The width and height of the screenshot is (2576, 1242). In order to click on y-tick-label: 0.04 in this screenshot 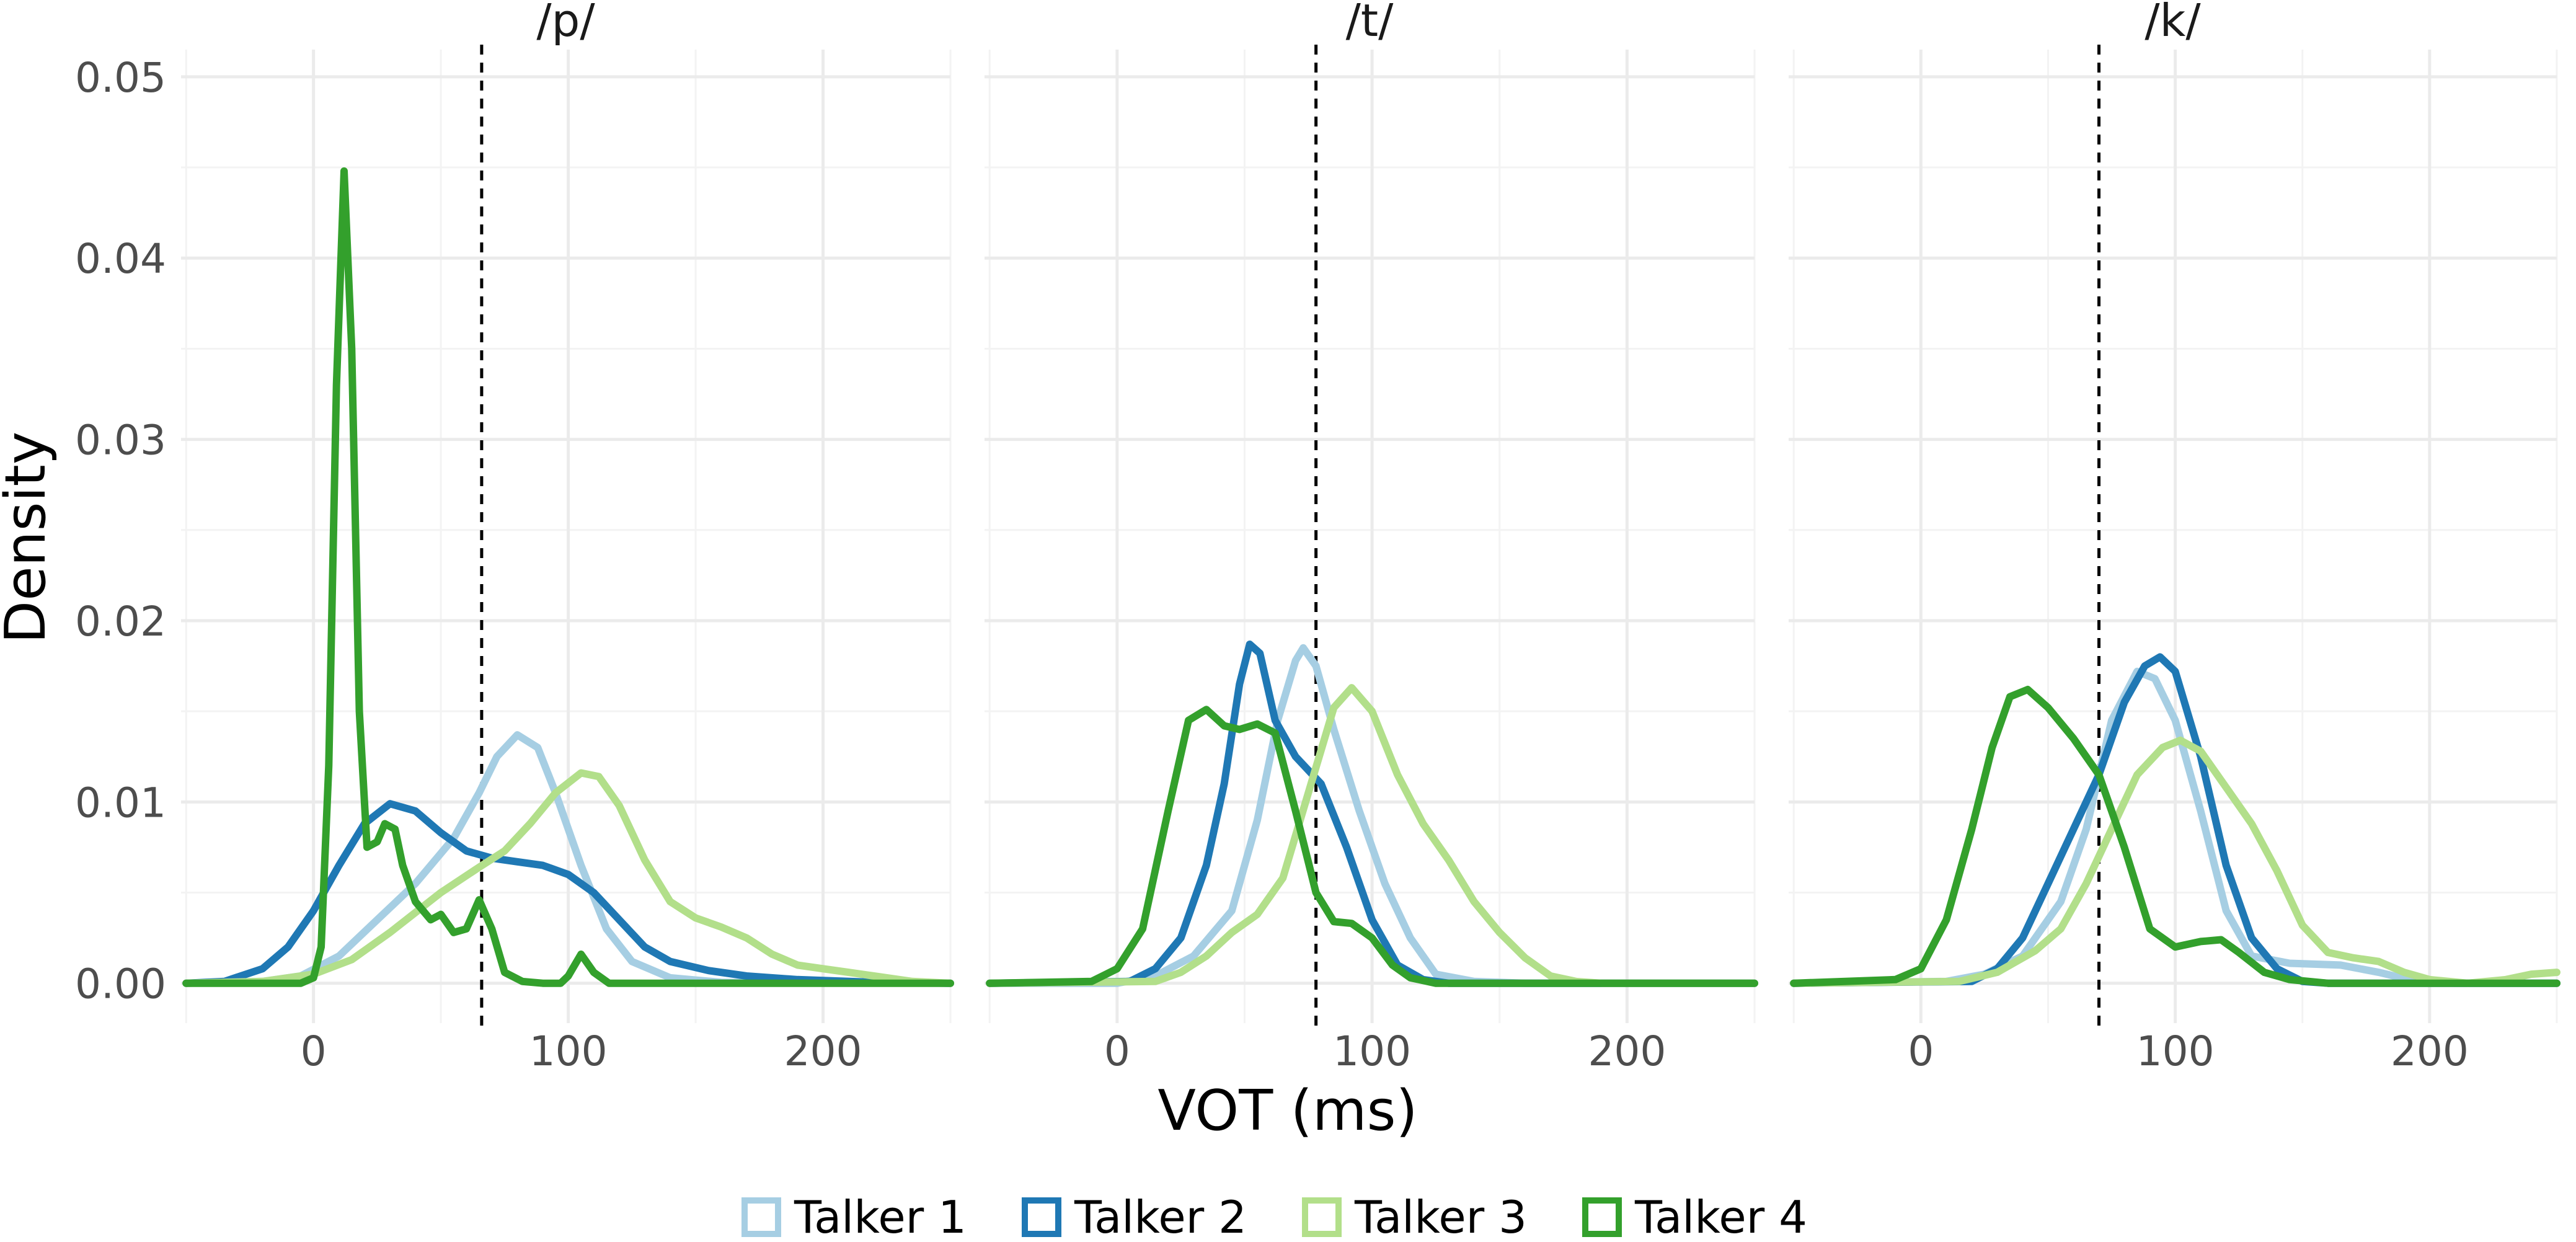, I will do `click(121, 259)`.